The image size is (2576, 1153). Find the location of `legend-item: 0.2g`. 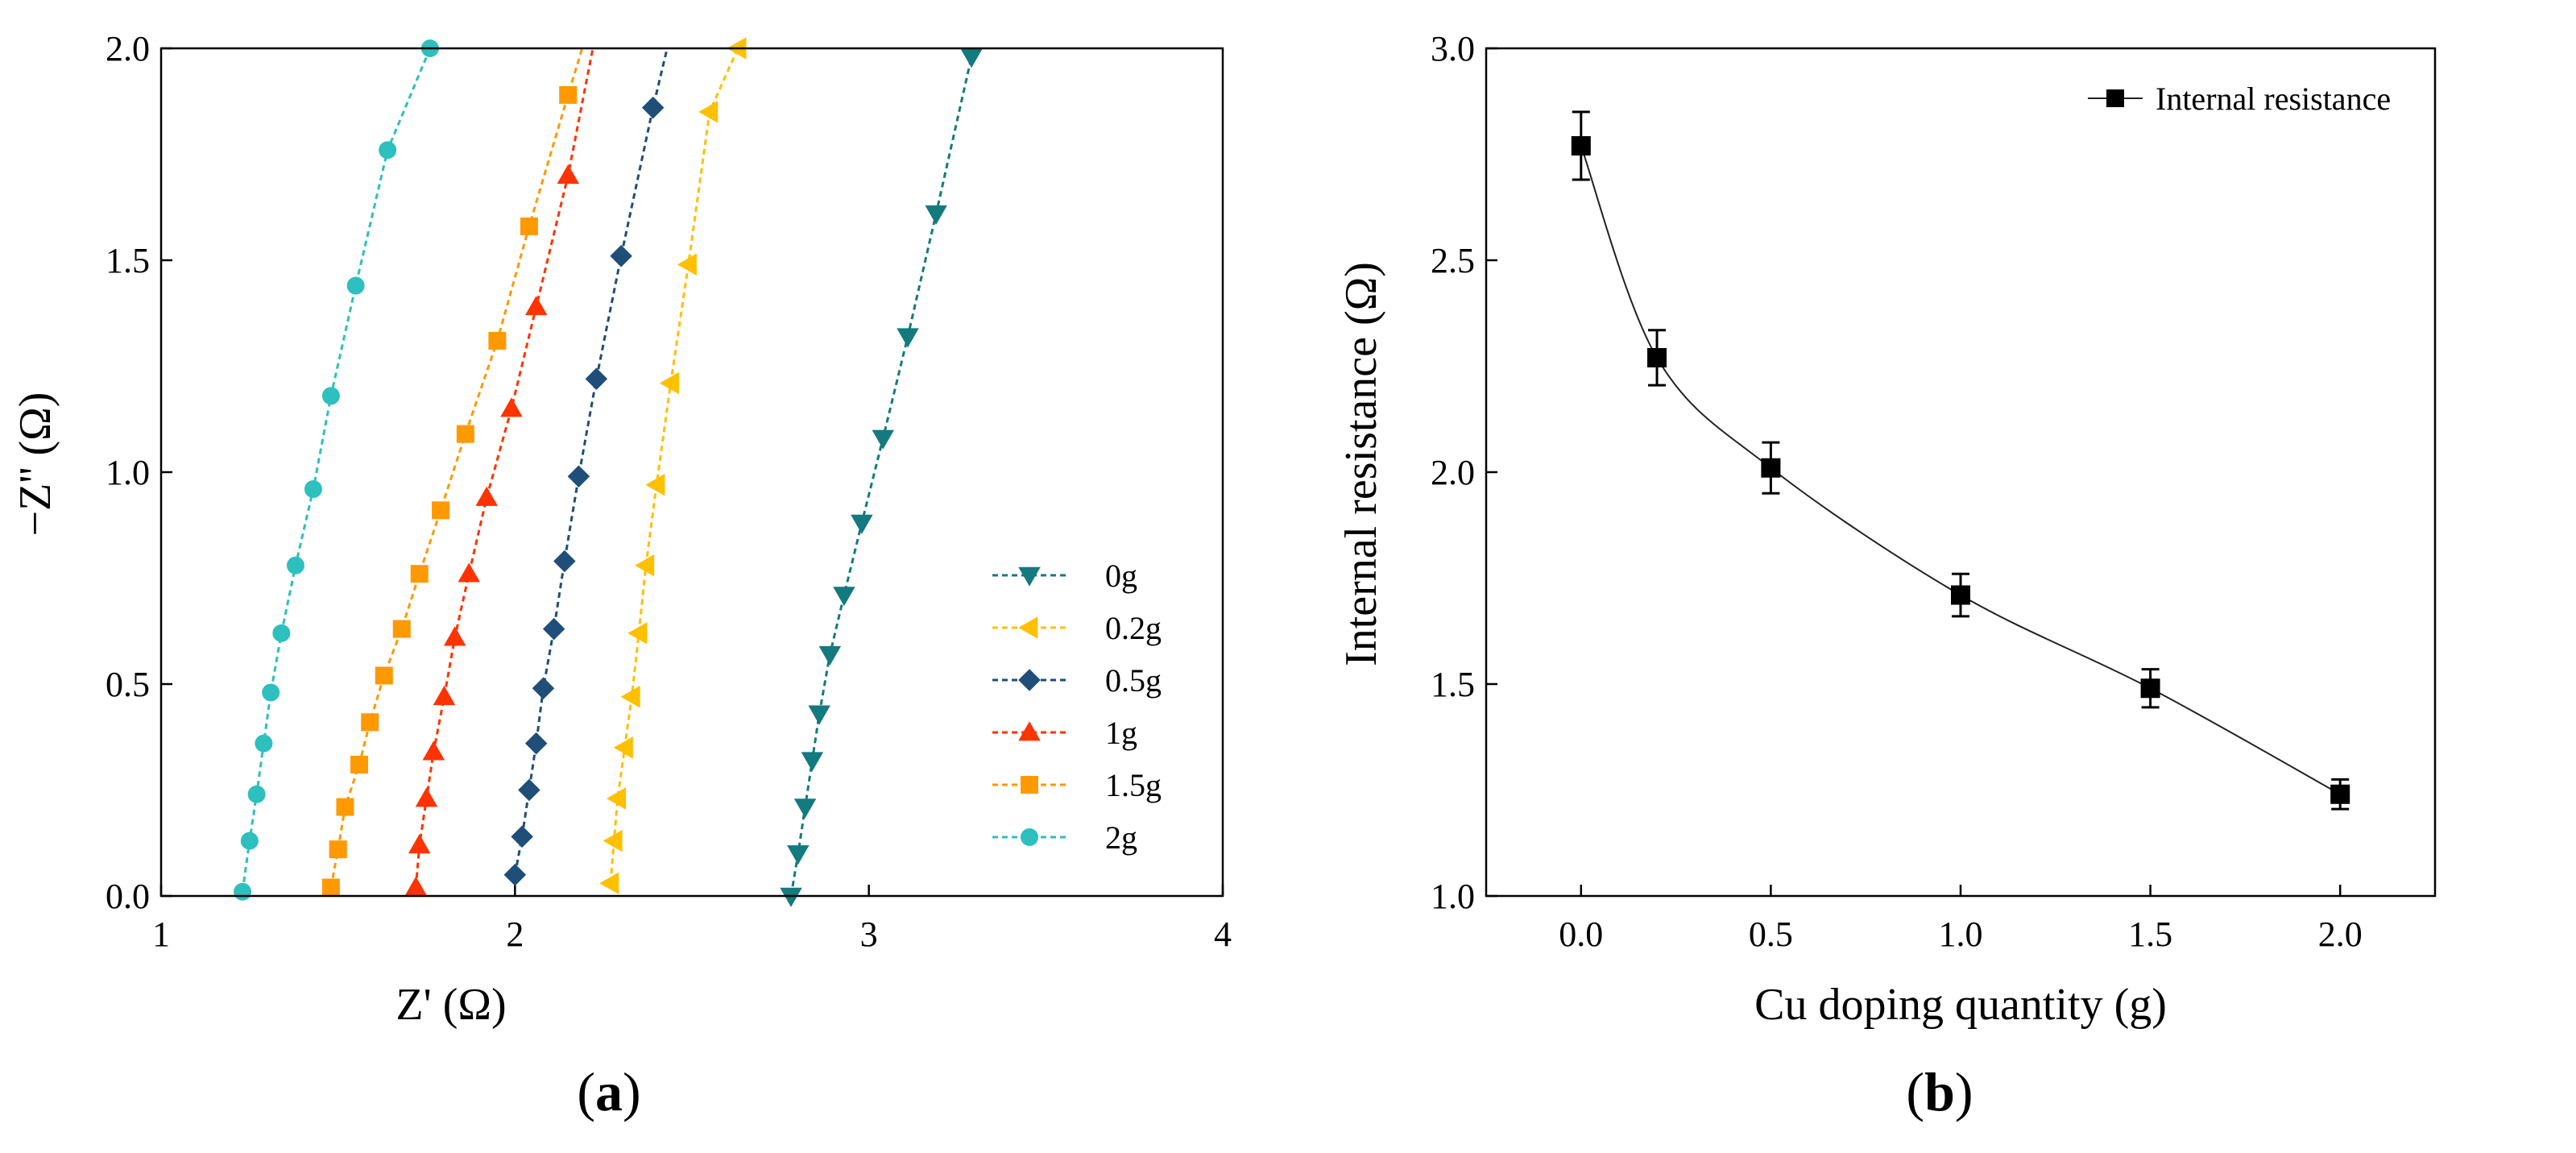

legend-item: 0.2g is located at coordinates (1077, 628).